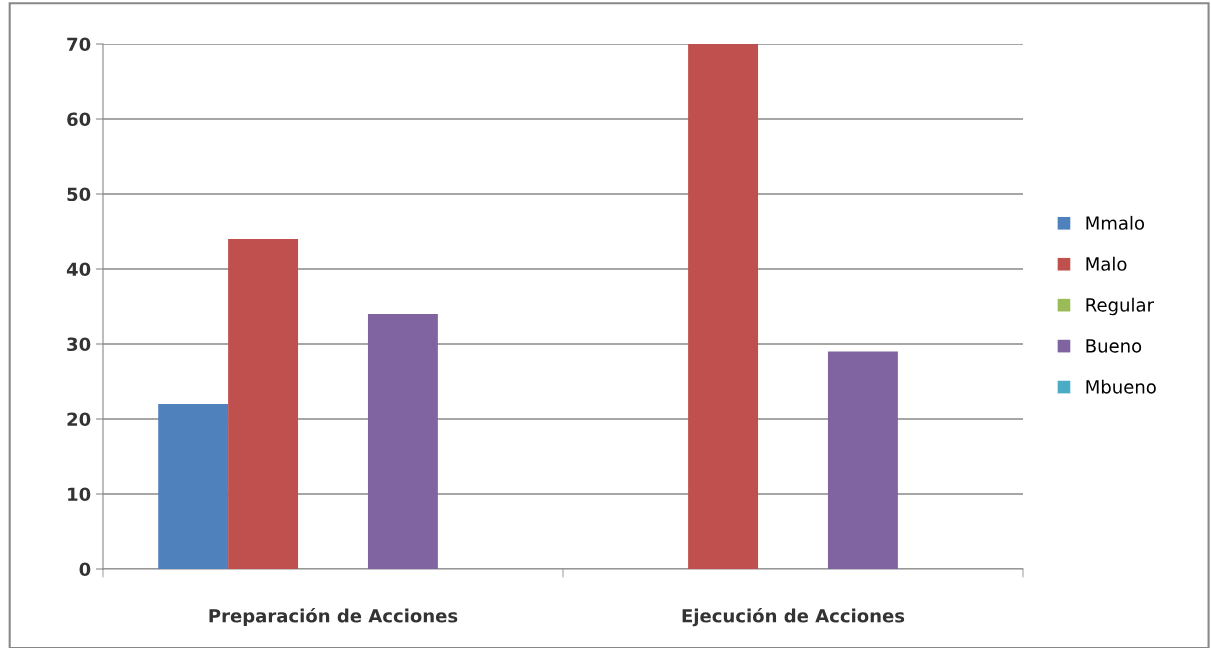  I want to click on legend-label: Mmalo, so click(1115, 222).